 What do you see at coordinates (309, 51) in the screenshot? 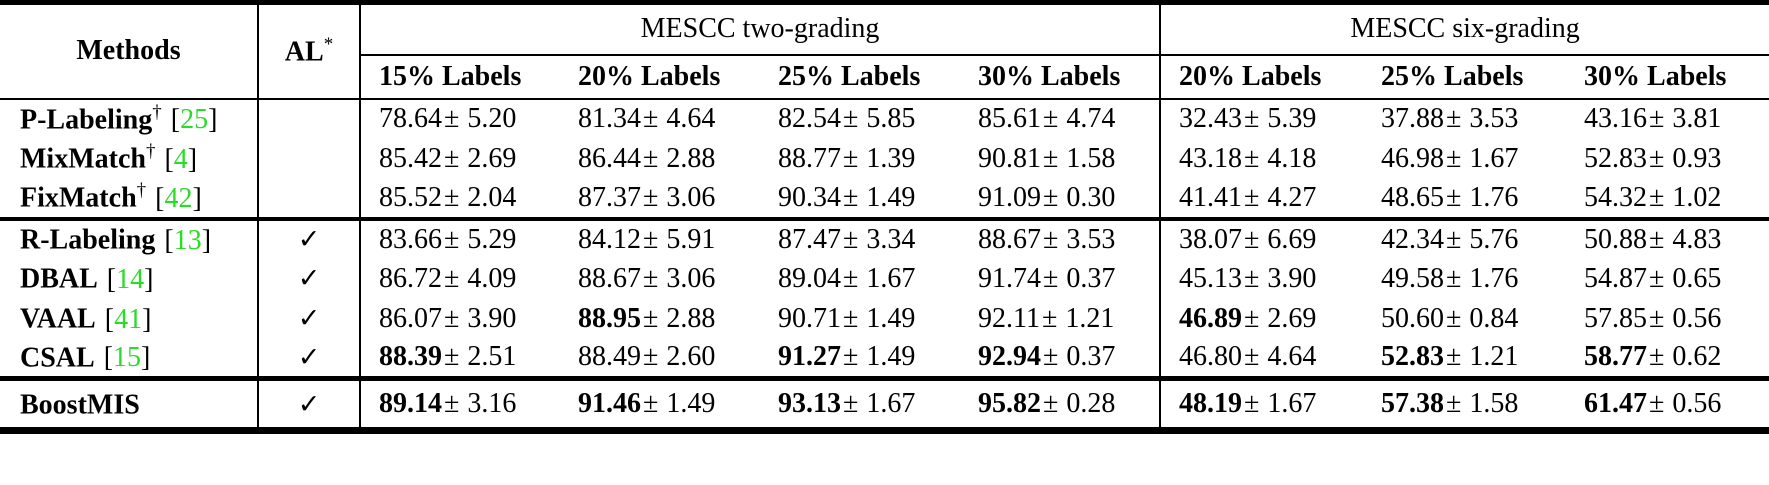
I see `column-header-al: AL*` at bounding box center [309, 51].